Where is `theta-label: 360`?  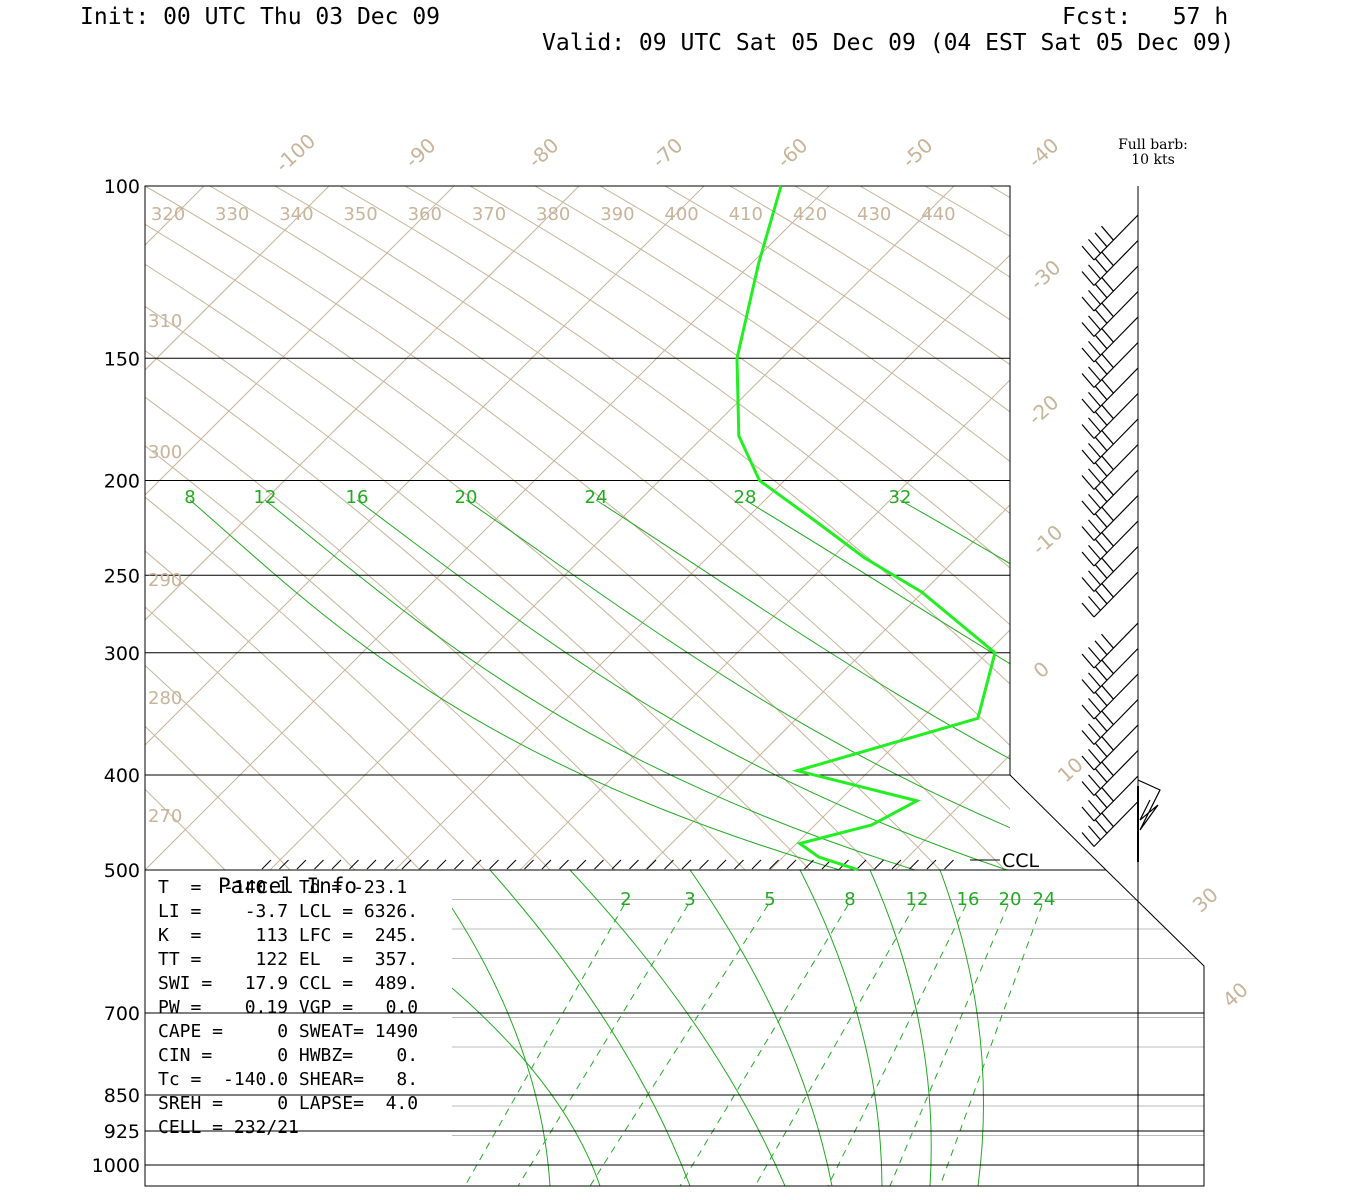
theta-label: 360 is located at coordinates (425, 214).